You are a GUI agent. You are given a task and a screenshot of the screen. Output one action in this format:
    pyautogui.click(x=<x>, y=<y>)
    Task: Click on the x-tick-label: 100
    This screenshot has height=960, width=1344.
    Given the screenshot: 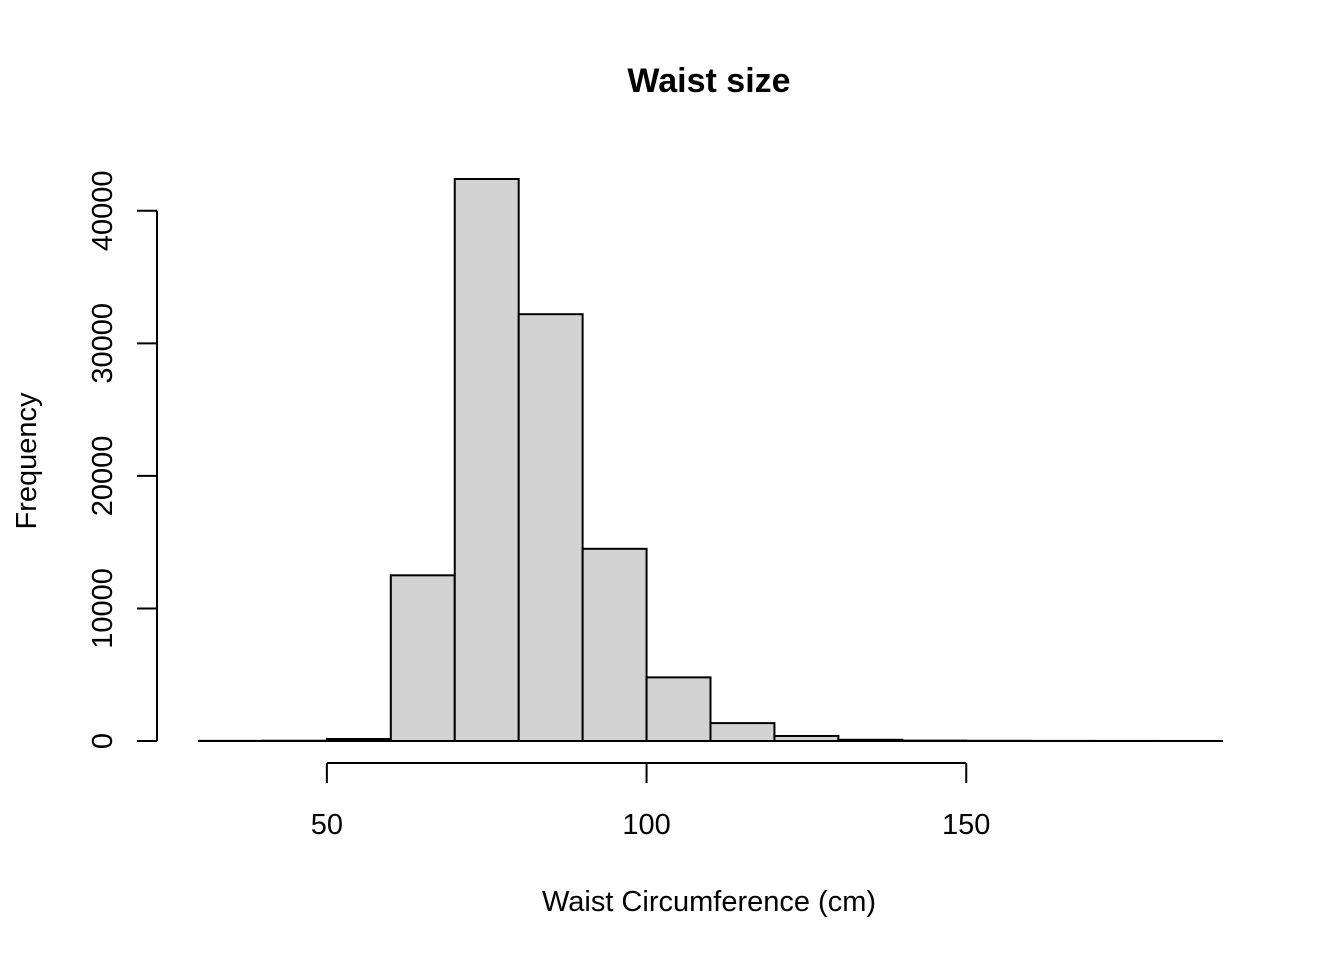 What is the action you would take?
    pyautogui.click(x=646, y=825)
    